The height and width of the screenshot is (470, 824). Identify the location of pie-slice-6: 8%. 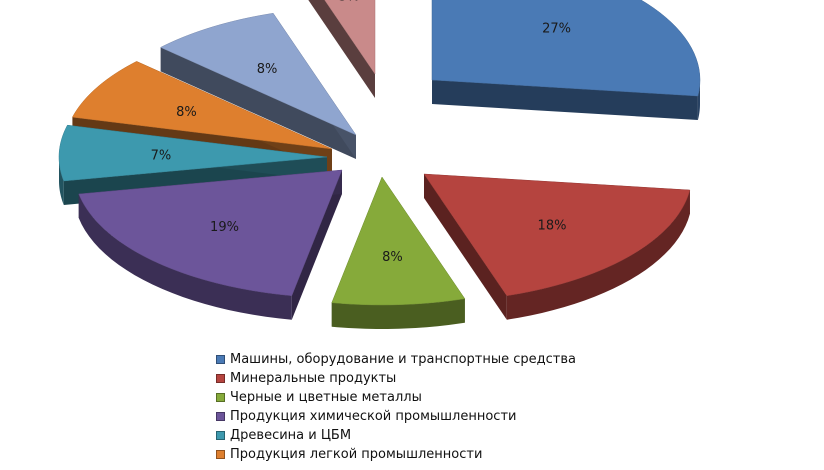
(258, 85).